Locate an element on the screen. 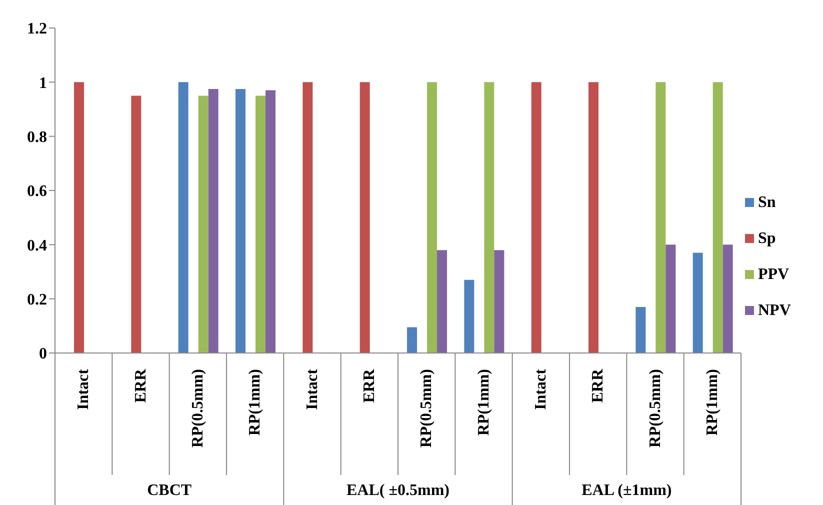 This screenshot has width=823, height=505. y-tick-label: 0.2 is located at coordinates (37, 300).